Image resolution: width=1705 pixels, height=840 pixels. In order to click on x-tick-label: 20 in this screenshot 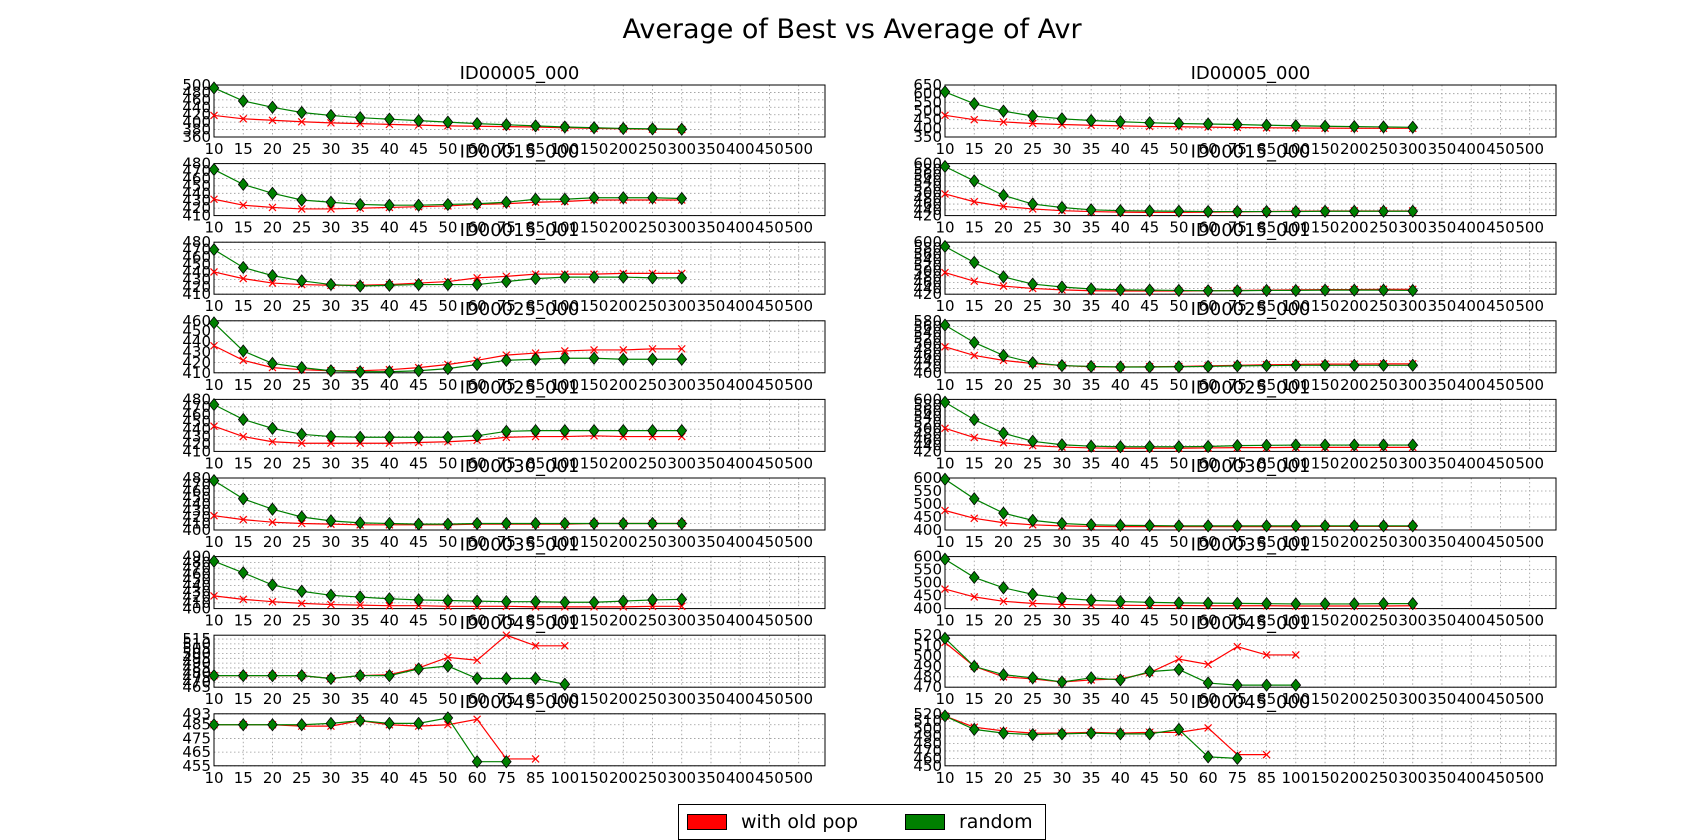, I will do `click(272, 149)`.